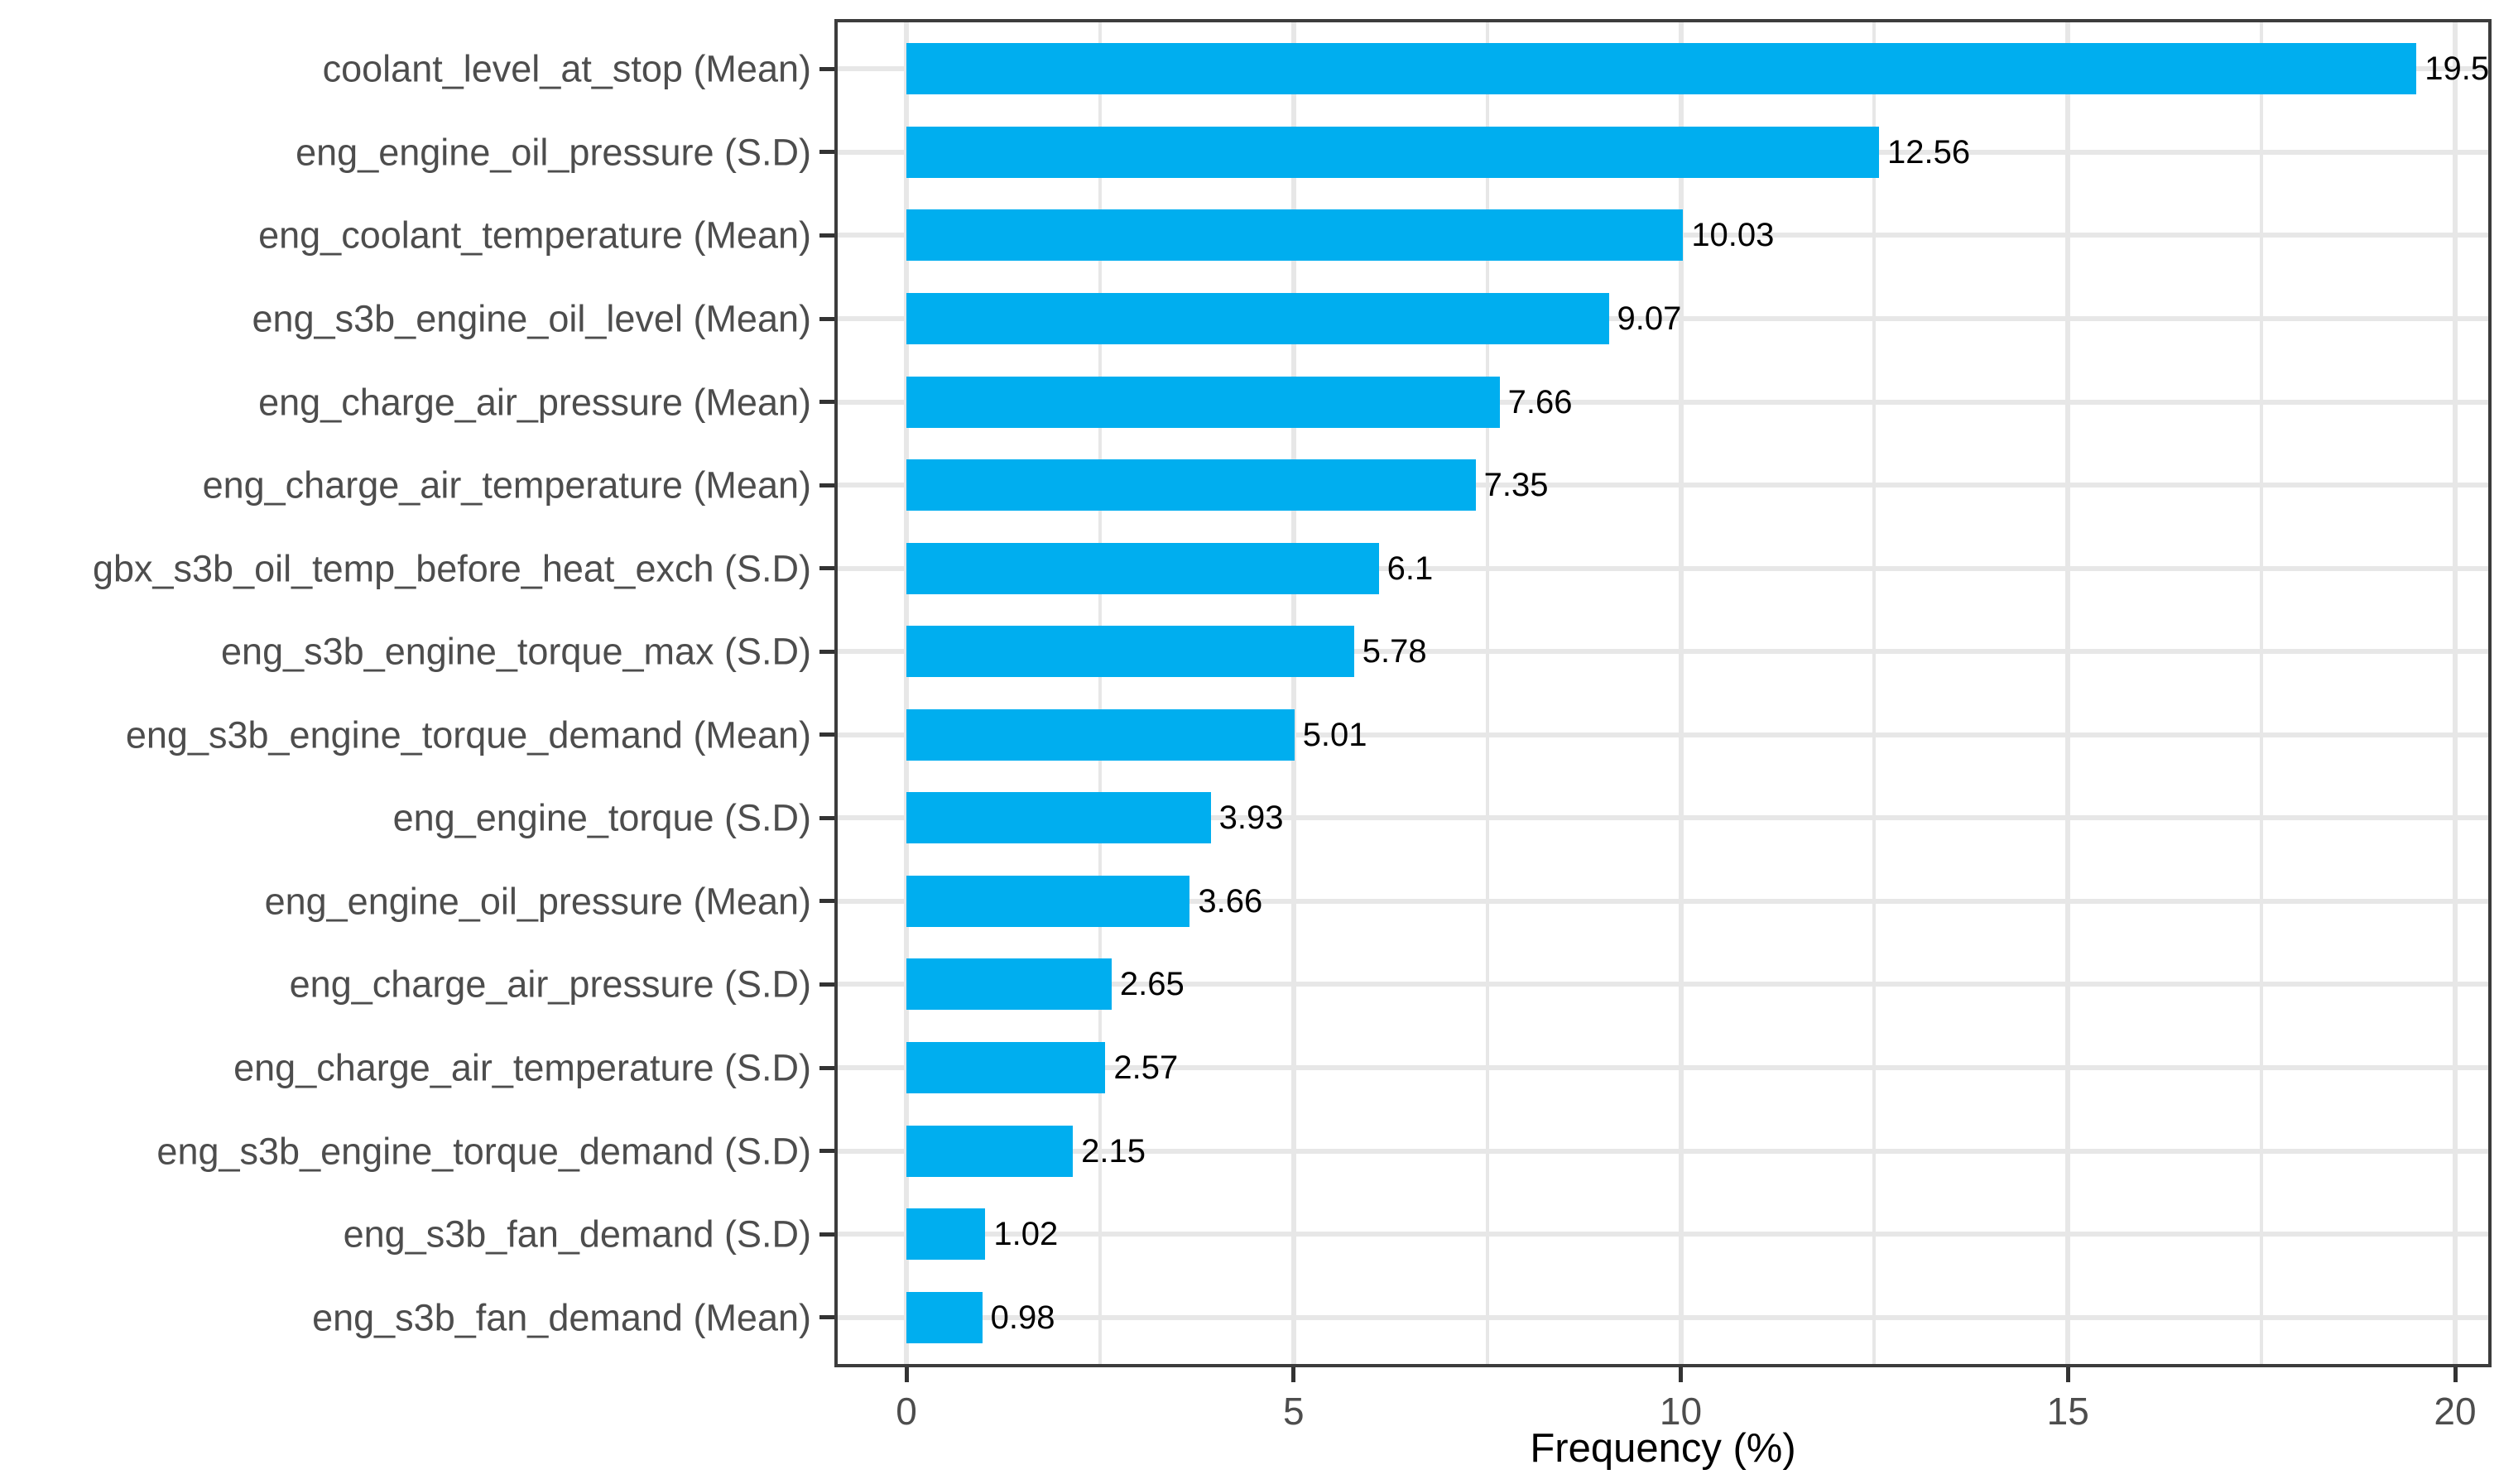  Describe the element at coordinates (537, 901) in the screenshot. I see `y-axis-label: eng_engine_oil_pressure (Mean)` at that location.